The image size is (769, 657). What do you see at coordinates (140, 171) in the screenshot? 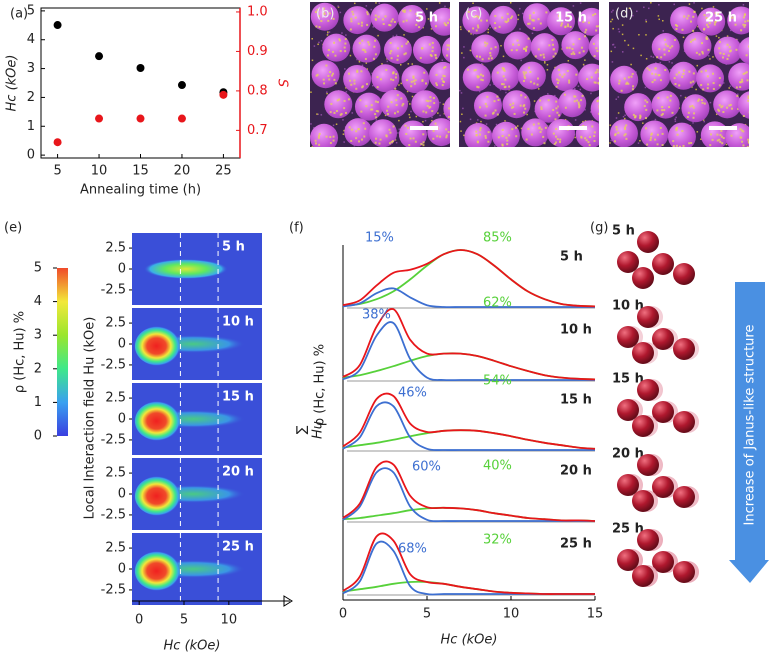
I see `x-tick-label: 15` at bounding box center [140, 171].